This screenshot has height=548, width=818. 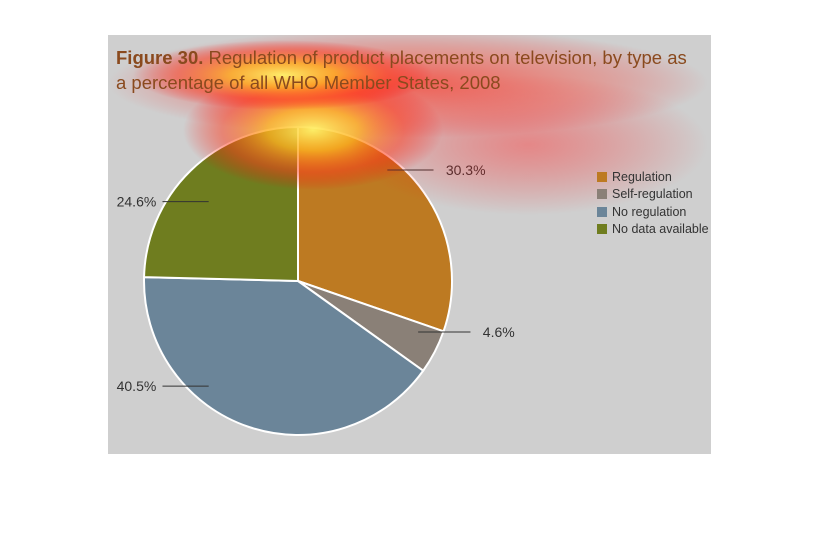 I want to click on legend-label: Regulation, so click(x=642, y=176).